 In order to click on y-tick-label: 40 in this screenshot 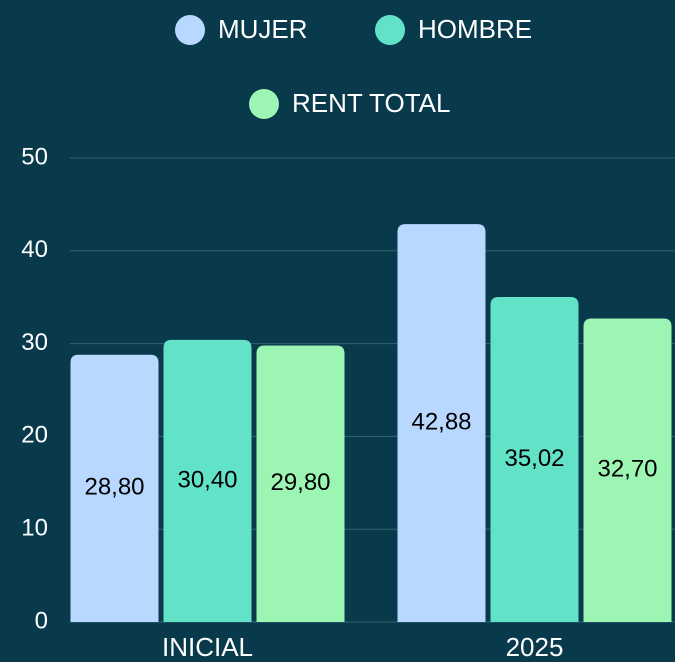, I will do `click(34, 249)`.